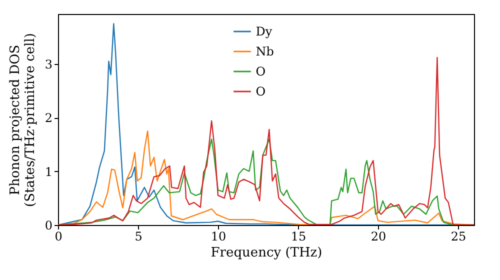  I want to click on x-tick-label: 25, so click(458, 237).